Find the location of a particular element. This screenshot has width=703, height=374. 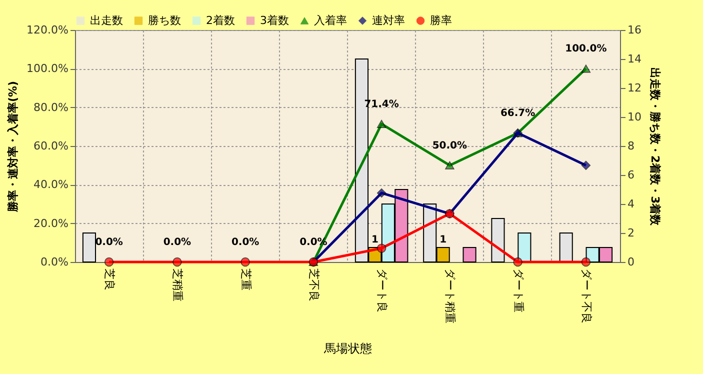

y-axis-title: 勝率・連対率・入着率(%) is located at coordinates (13, 147).